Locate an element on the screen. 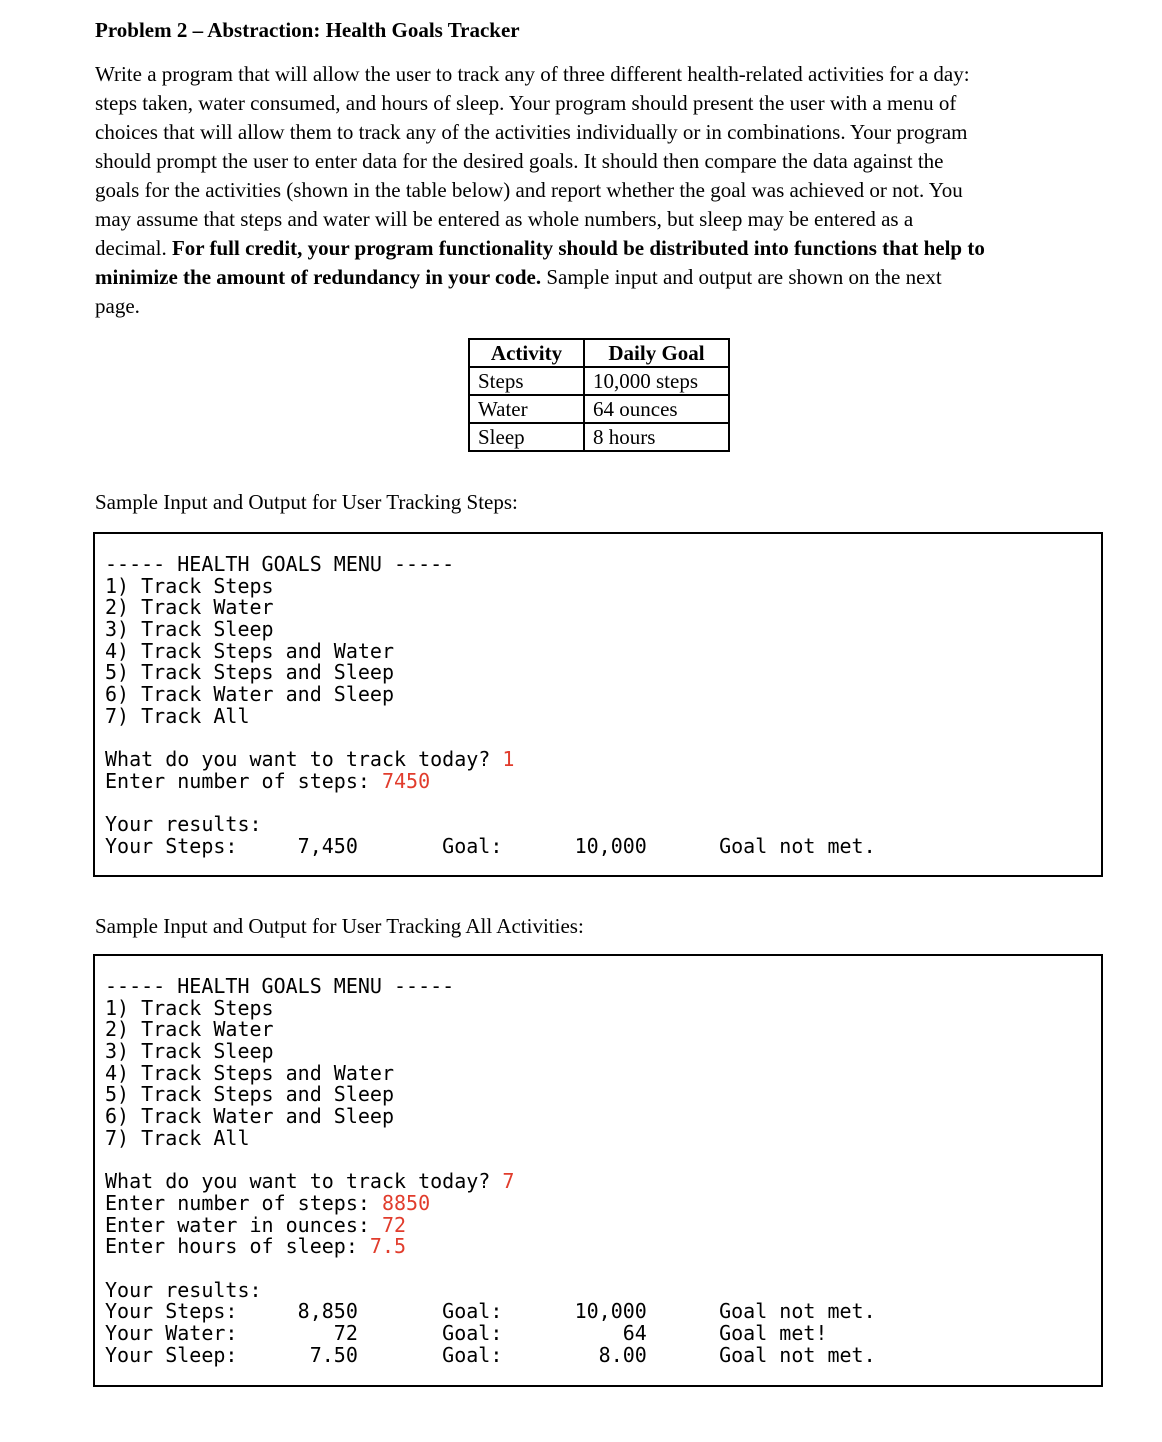  goals-table-header-row: Activity Daily Goal is located at coordinates (599, 353).